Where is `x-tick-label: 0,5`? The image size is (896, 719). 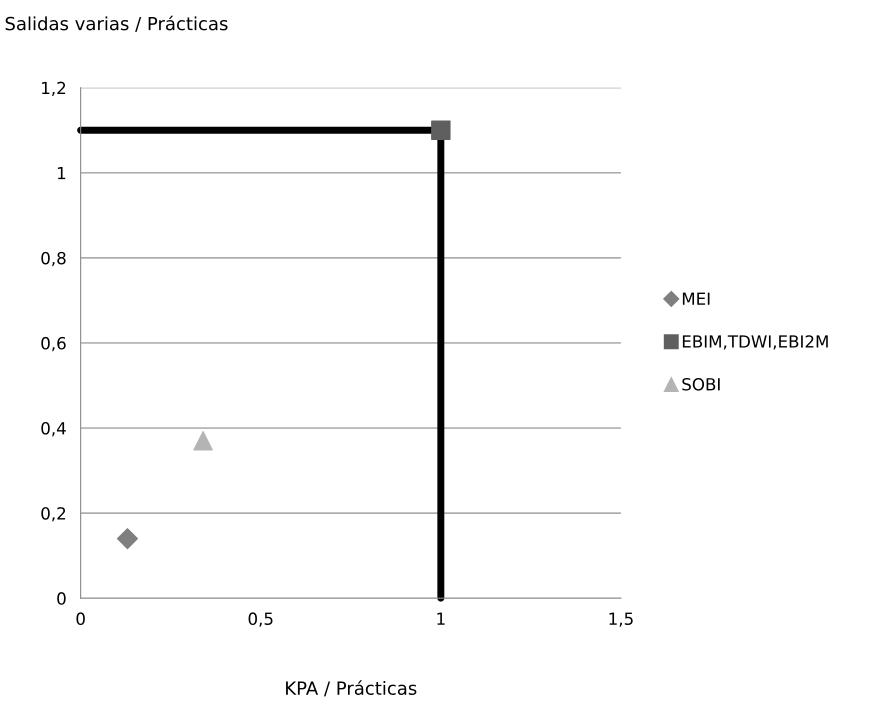
x-tick-label: 0,5 is located at coordinates (260, 619).